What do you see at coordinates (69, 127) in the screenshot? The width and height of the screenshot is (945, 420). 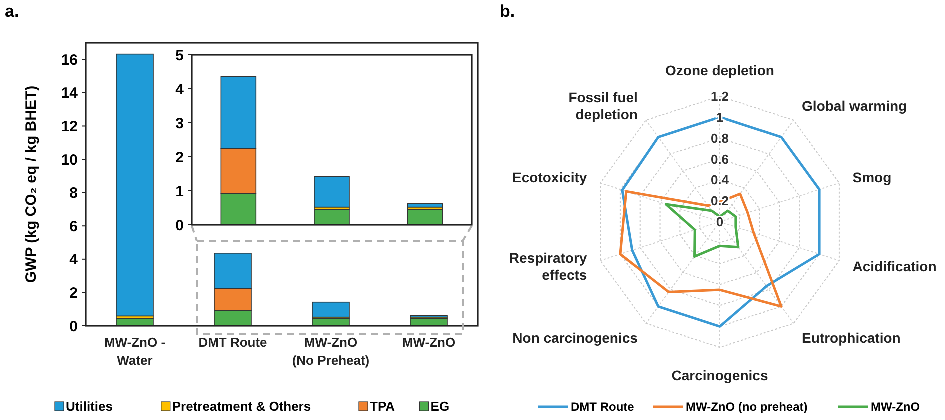 I see `y-tick-label: 12` at bounding box center [69, 127].